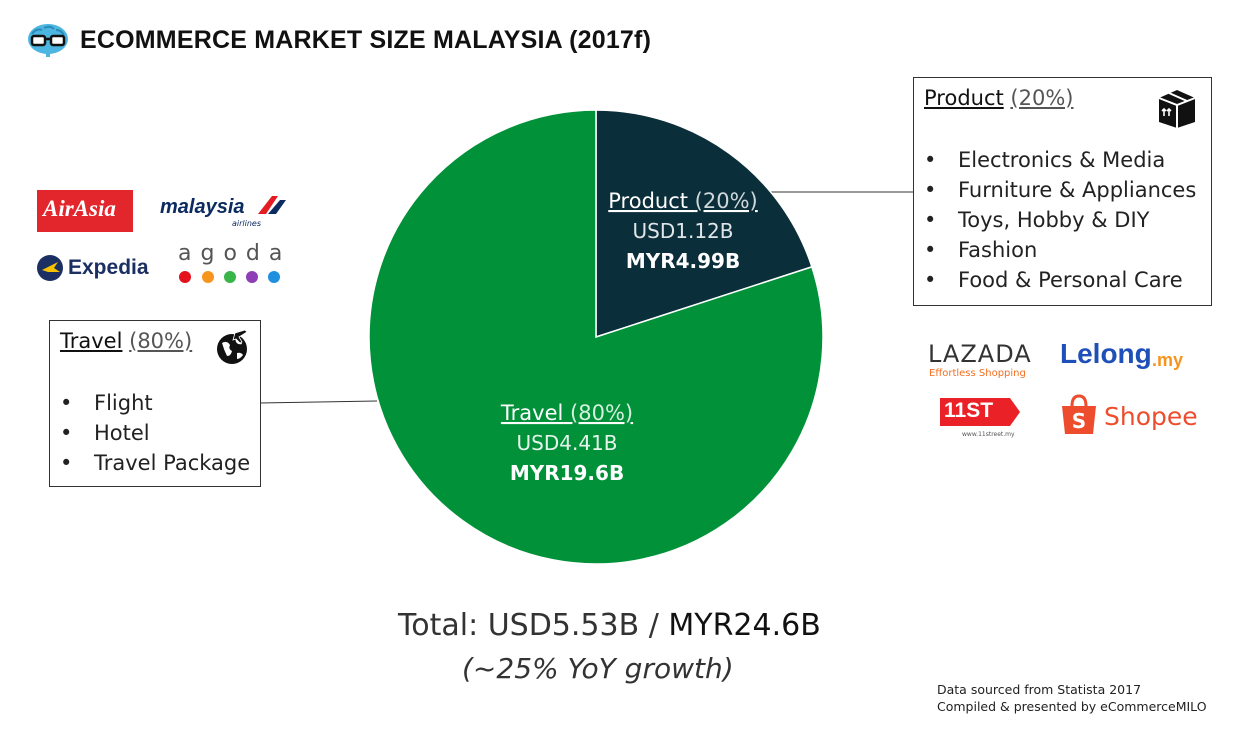  What do you see at coordinates (566, 413) in the screenshot?
I see `travel-slice-label: Travel (80%)` at bounding box center [566, 413].